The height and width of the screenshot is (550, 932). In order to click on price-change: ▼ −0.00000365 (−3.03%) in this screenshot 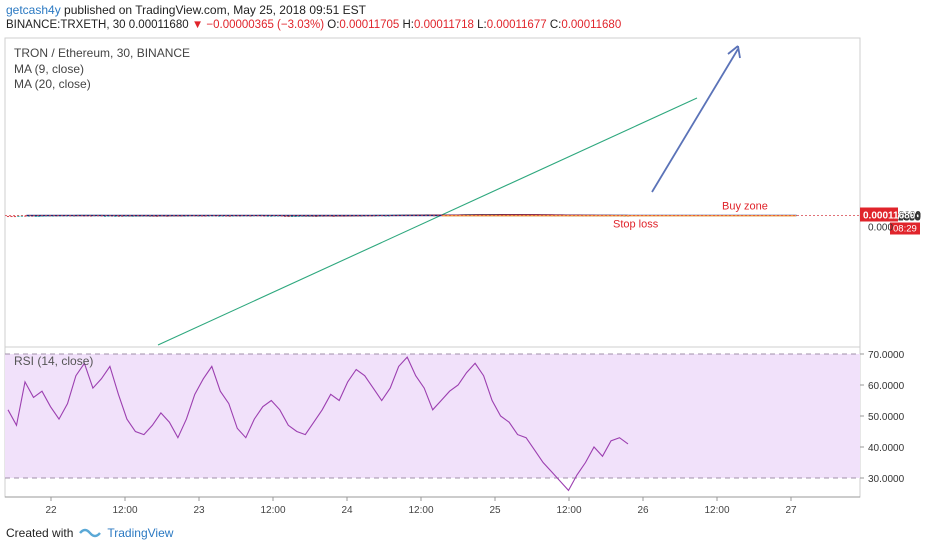, I will do `click(258, 25)`.